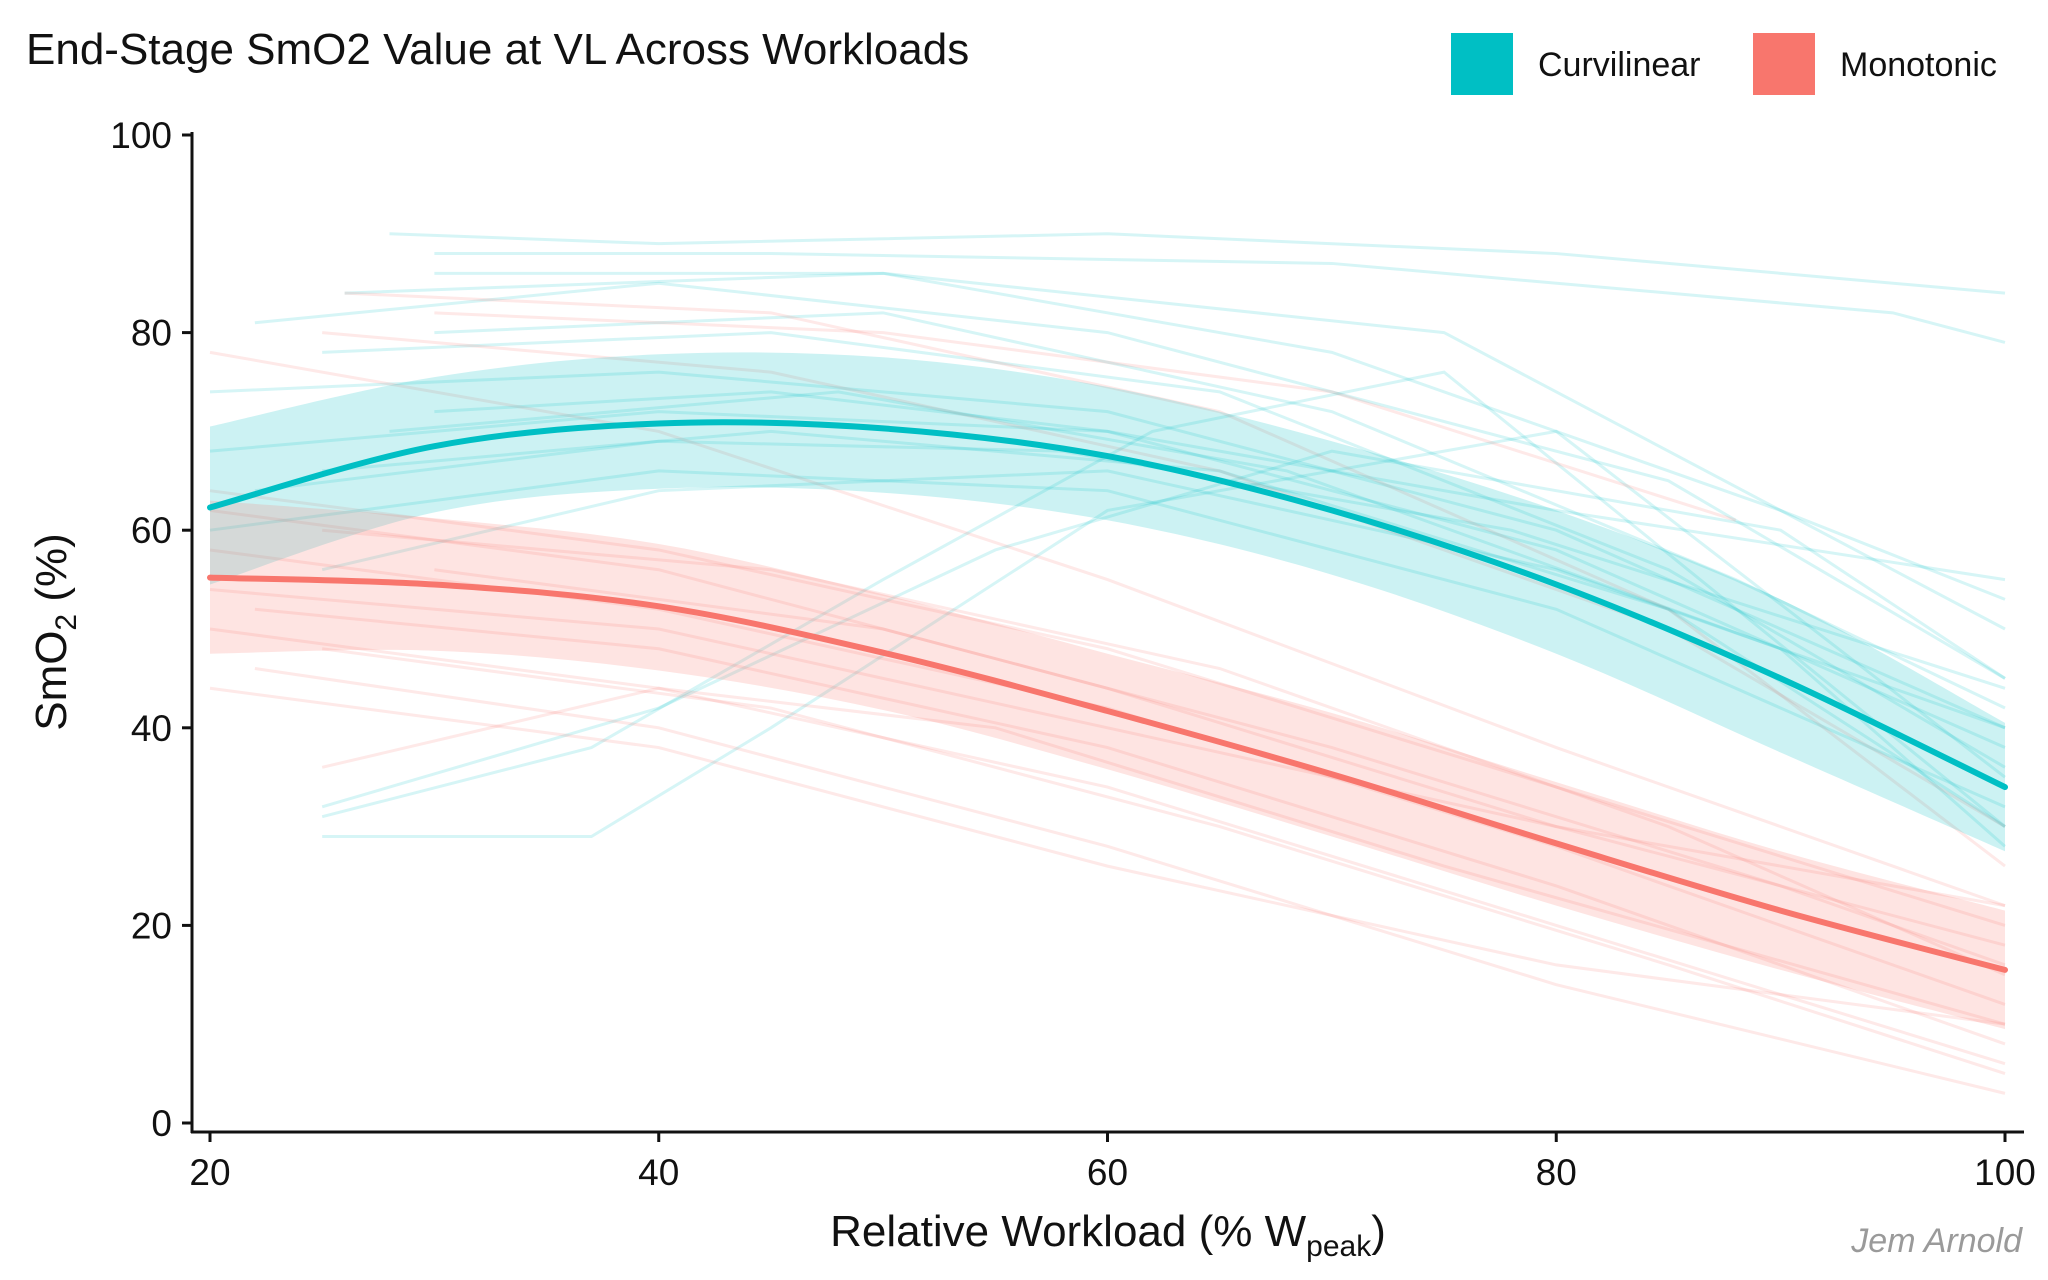  Describe the element at coordinates (141, 135) in the screenshot. I see `y-tick-label-100: 100` at that location.